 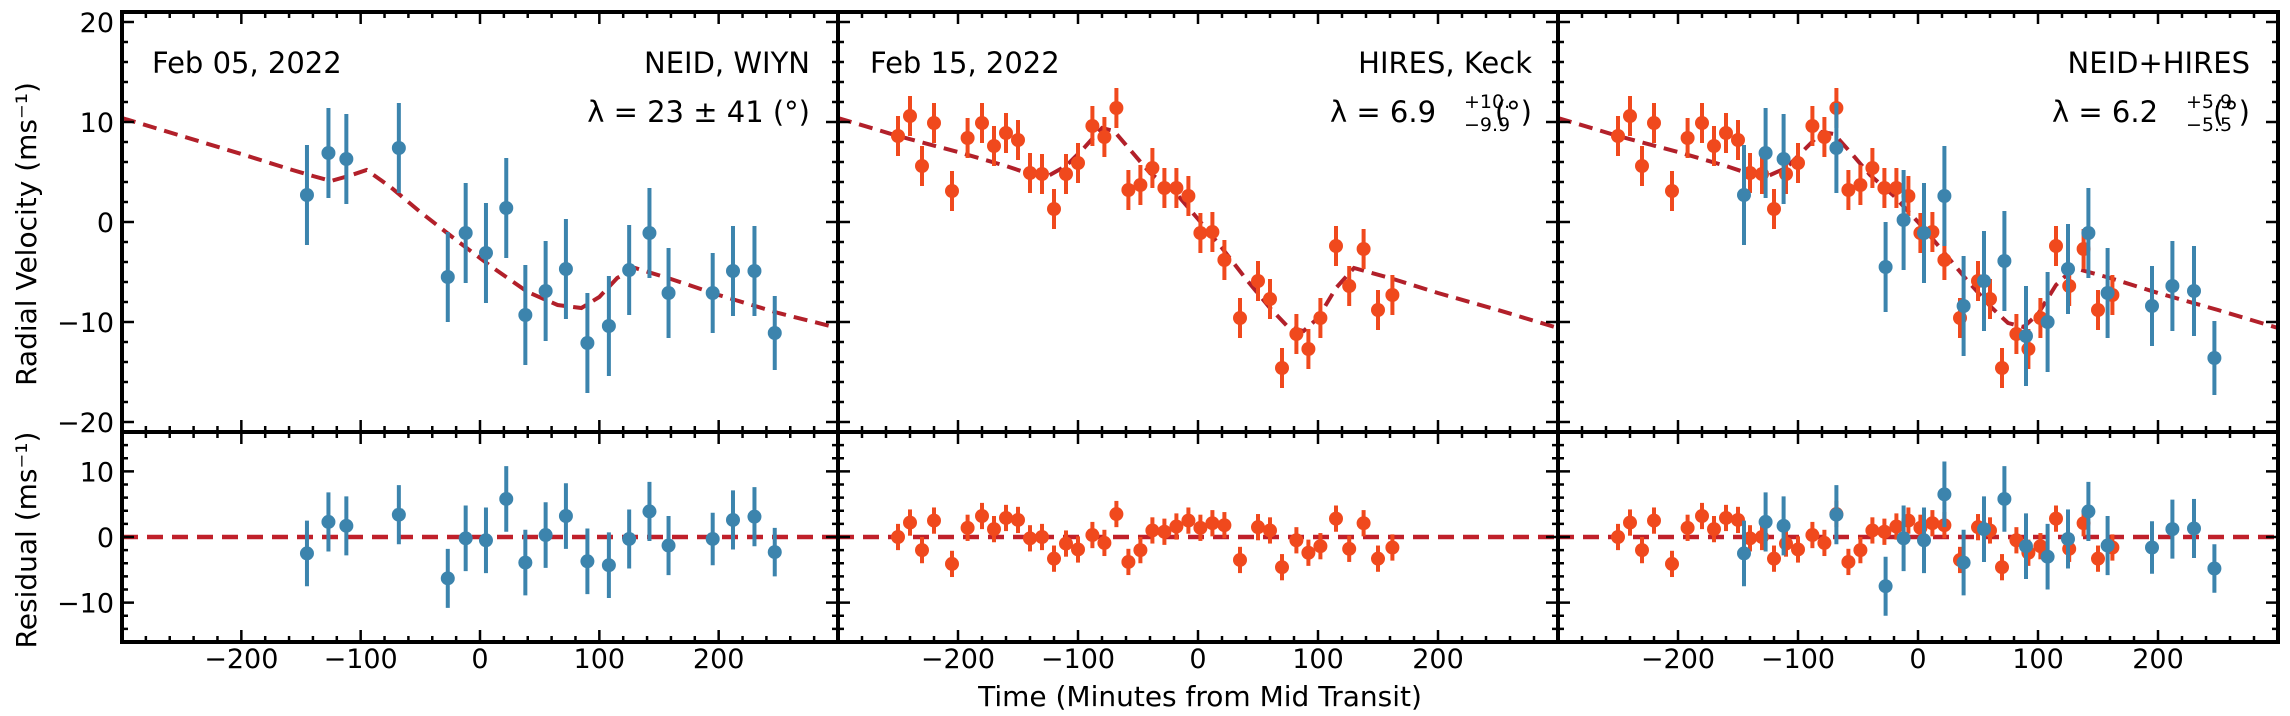 I want to click on y-tick-label-top: 20, so click(x=97, y=23).